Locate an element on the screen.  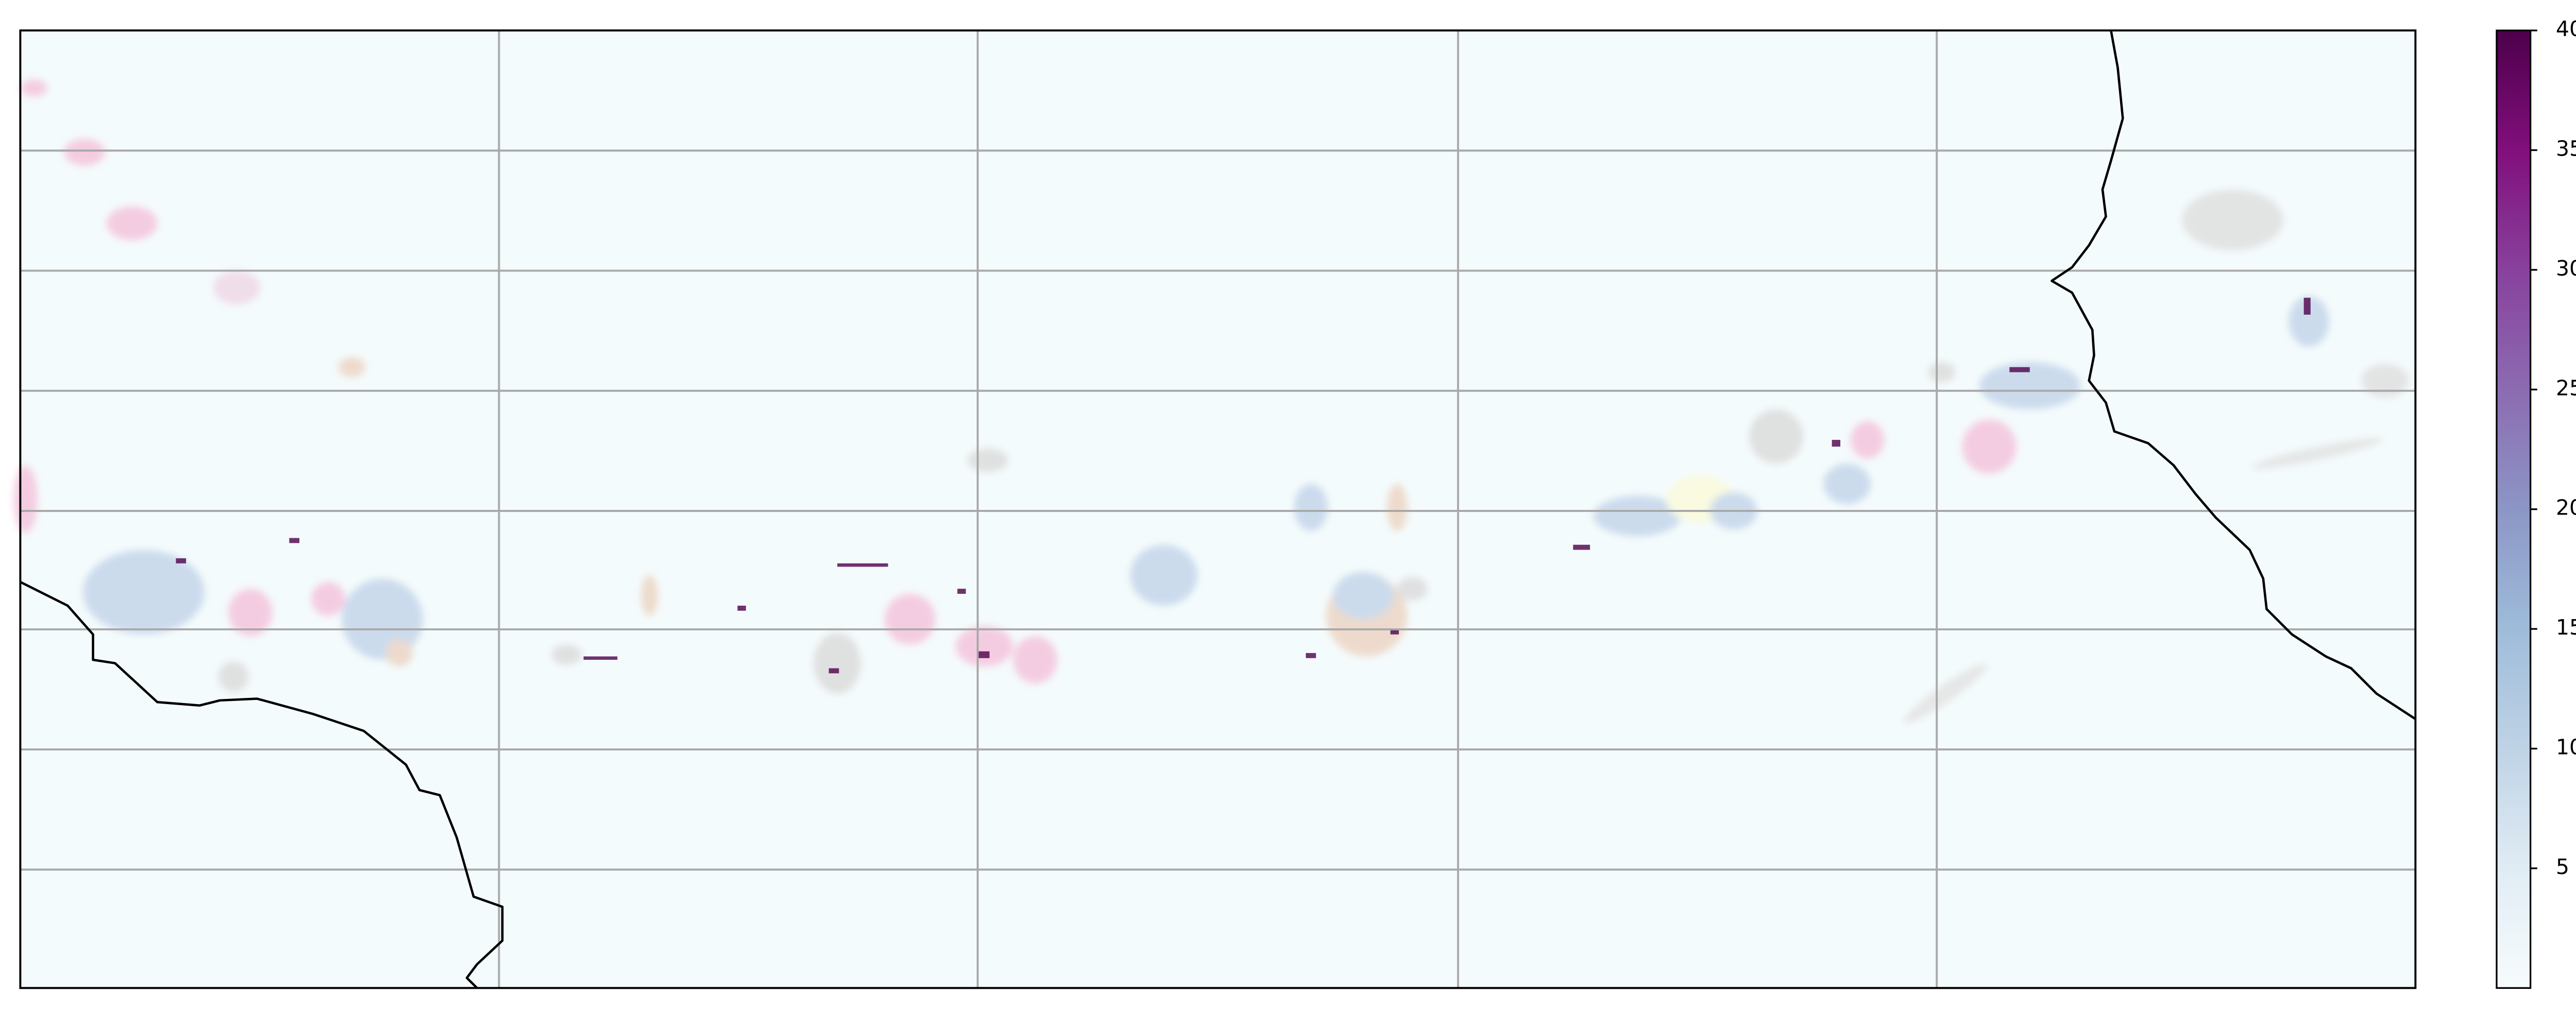
colorbar-tick-label: 15 is located at coordinates (2566, 627).